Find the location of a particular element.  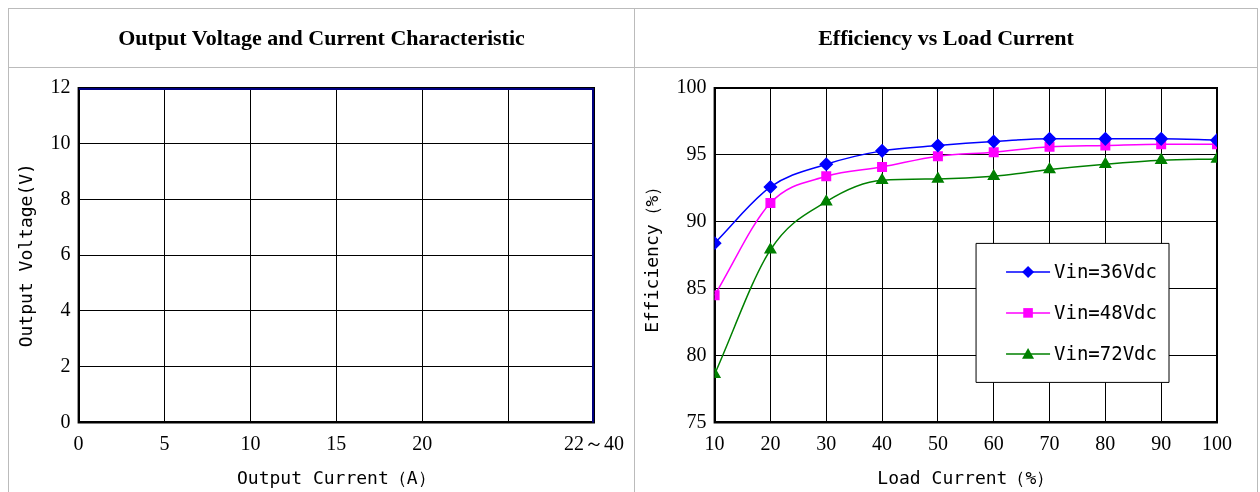

x-axis-title: Load Current（%） is located at coordinates (966, 477).